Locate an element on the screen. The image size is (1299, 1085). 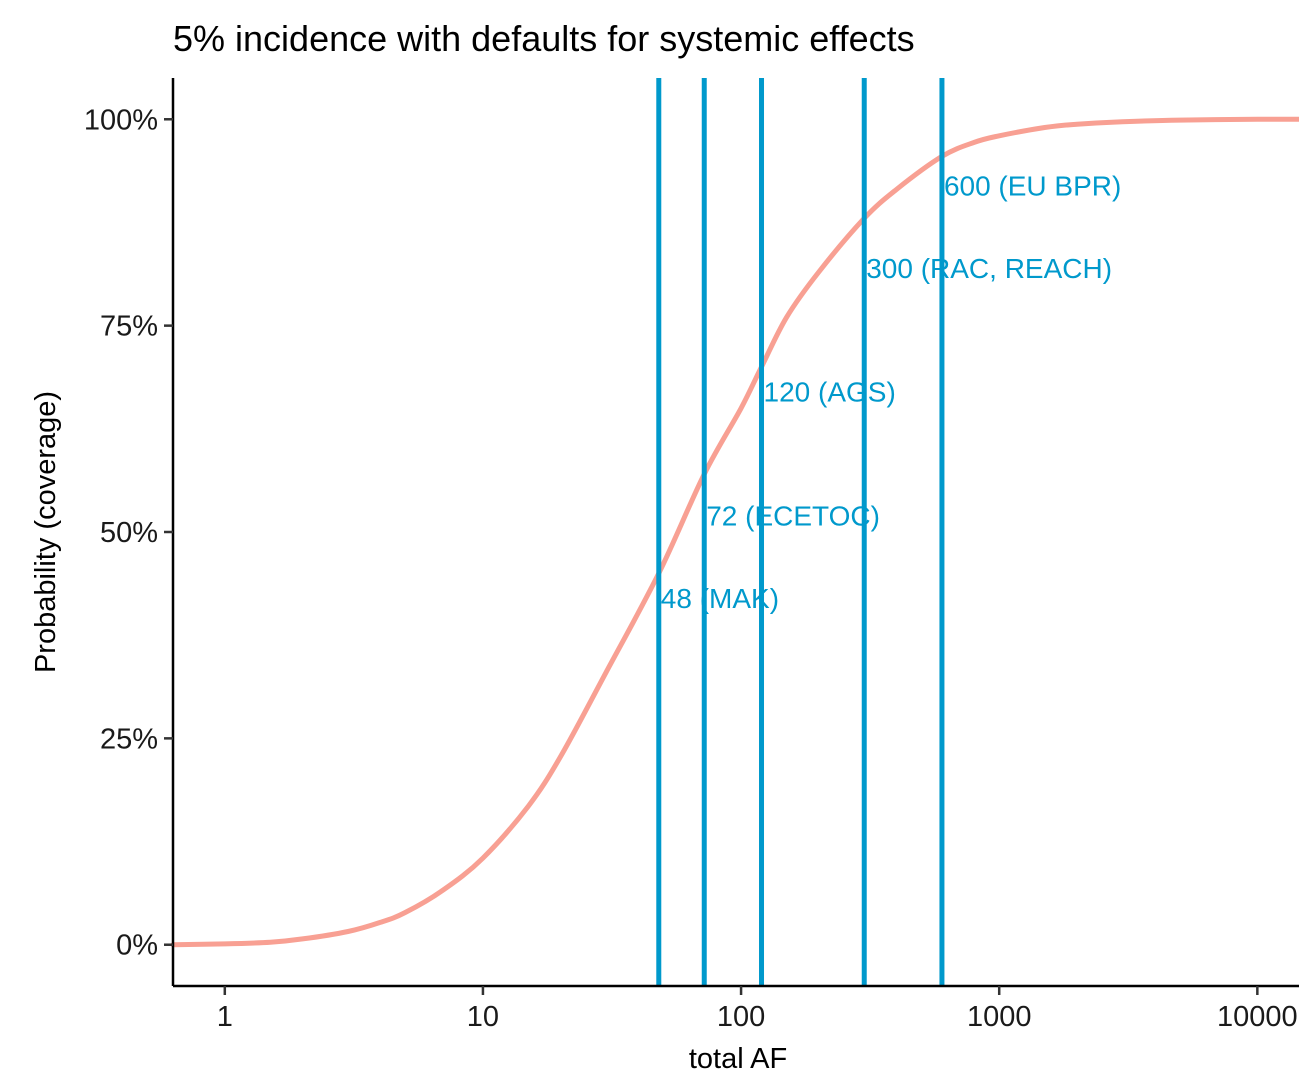
y-tick-label: 25% is located at coordinates (129, 739).